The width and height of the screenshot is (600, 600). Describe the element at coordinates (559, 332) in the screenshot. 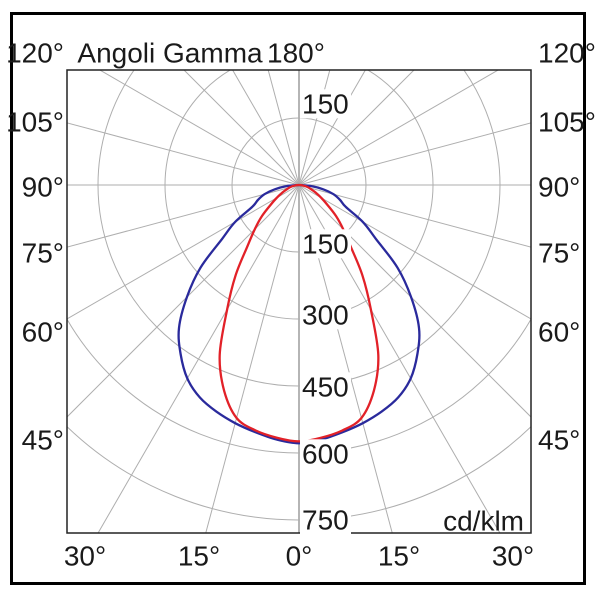

I see `gamma-label-right: 60°` at that location.